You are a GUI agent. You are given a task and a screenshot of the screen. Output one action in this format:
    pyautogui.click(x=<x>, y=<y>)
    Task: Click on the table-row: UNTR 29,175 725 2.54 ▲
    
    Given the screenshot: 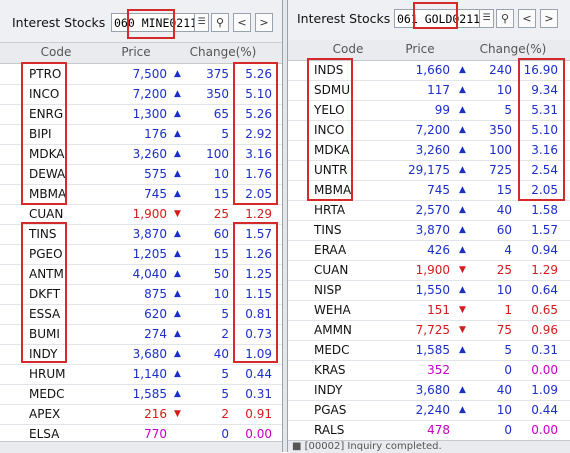 What is the action you would take?
    pyautogui.click(x=429, y=170)
    